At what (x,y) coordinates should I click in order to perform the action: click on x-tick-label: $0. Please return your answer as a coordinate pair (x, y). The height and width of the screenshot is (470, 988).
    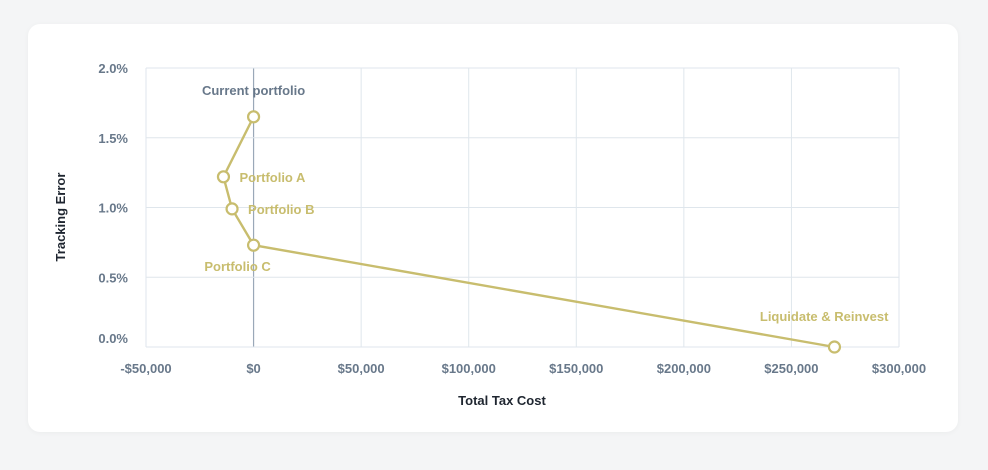
    Looking at the image, I should click on (253, 368).